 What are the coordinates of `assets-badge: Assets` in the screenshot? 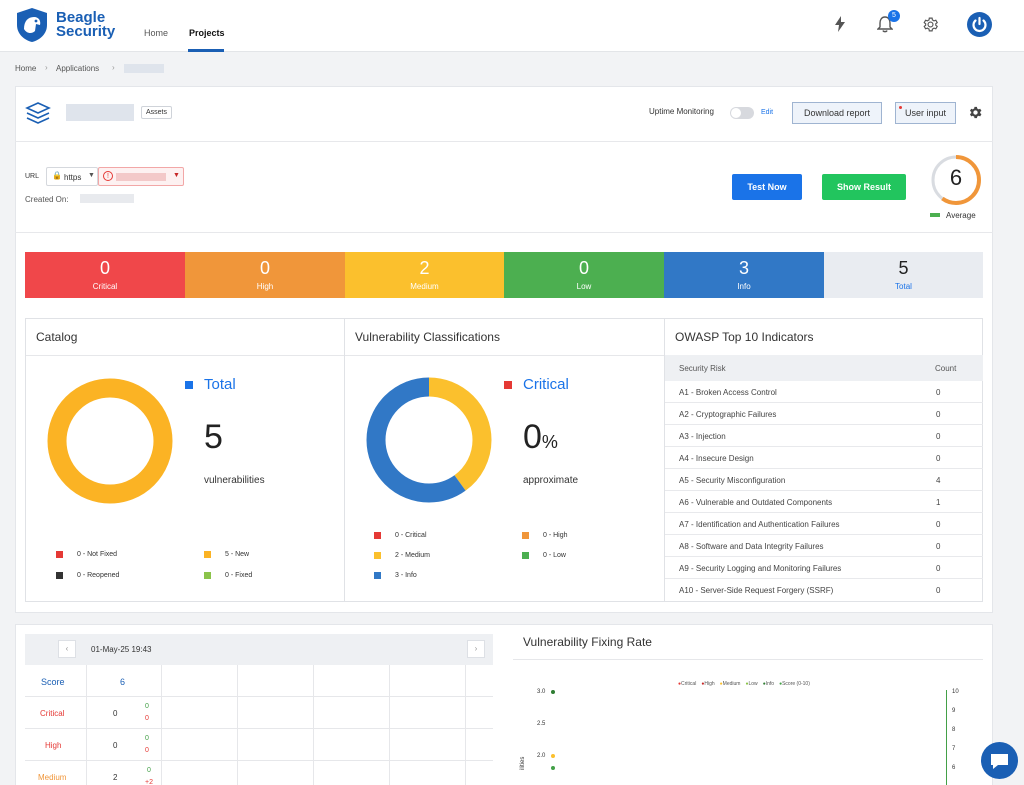 It's located at (157, 112).